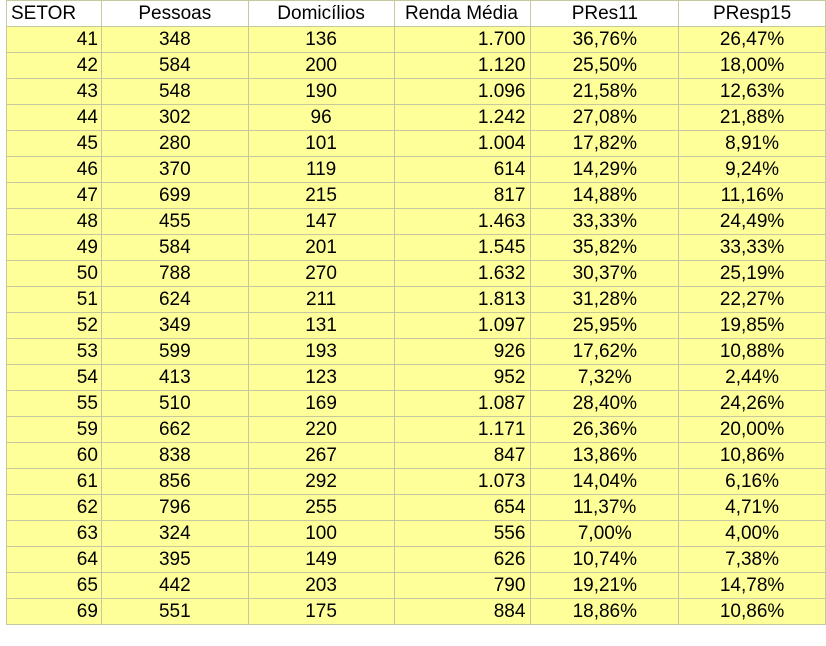 This screenshot has height=646, width=826. I want to click on column-header-setor: SETOR, so click(54, 13).